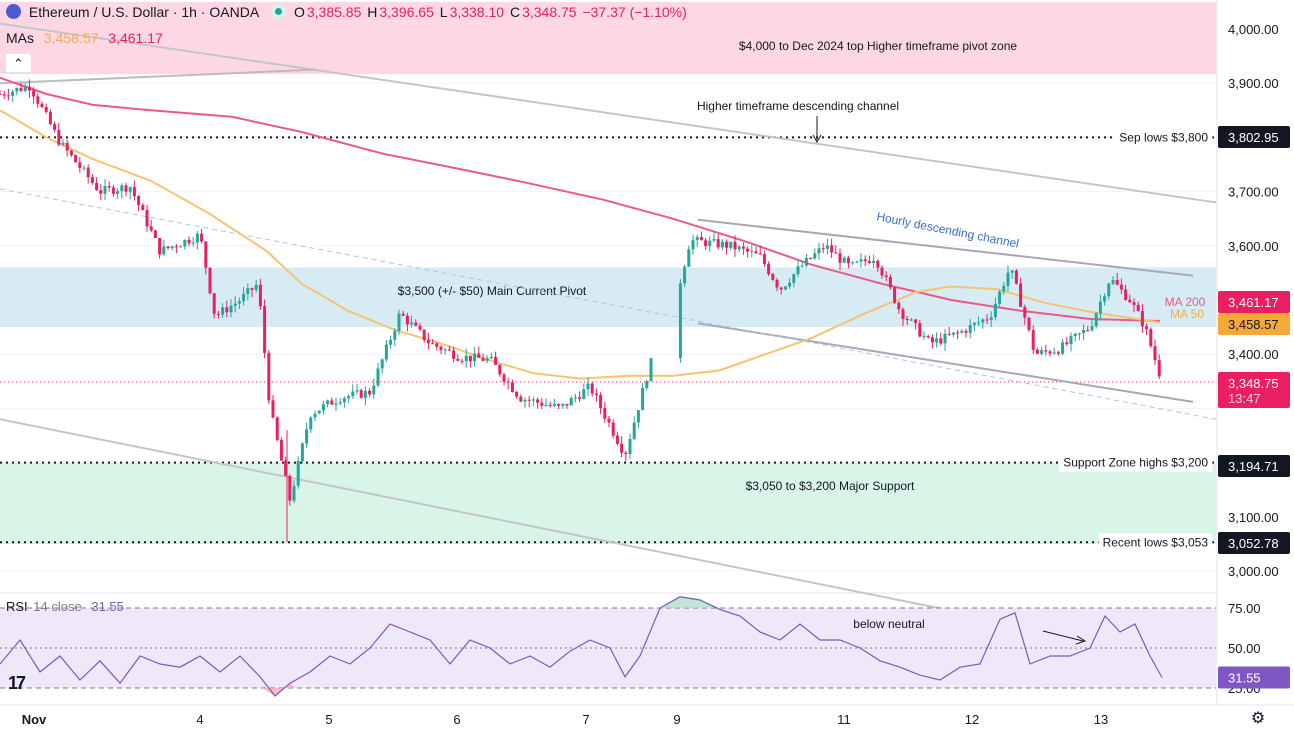 This screenshot has height=731, width=1294. Describe the element at coordinates (1244, 608) in the screenshot. I see `rsi-tick-label: 75.00` at that location.